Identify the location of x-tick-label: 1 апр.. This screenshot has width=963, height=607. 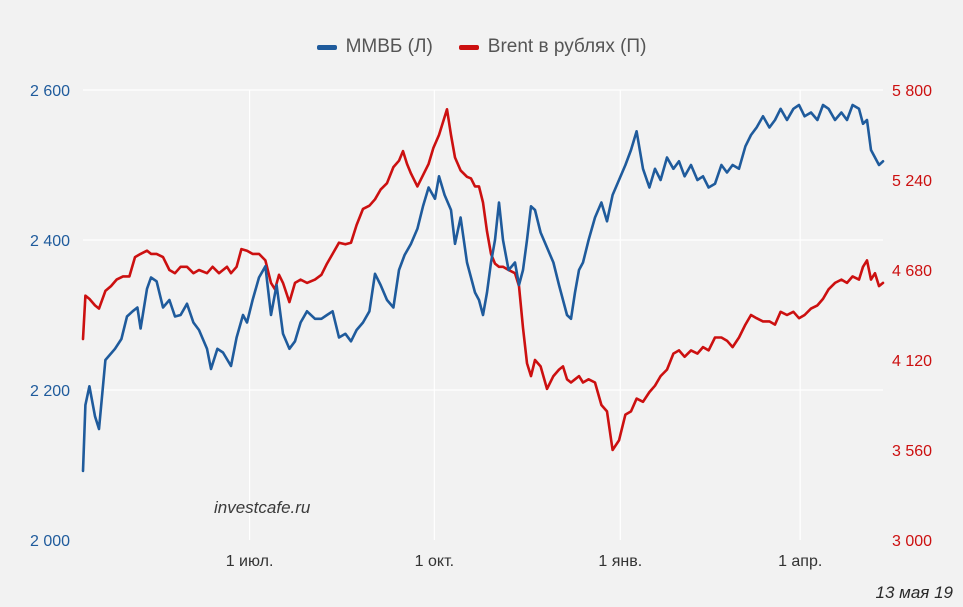
(800, 561).